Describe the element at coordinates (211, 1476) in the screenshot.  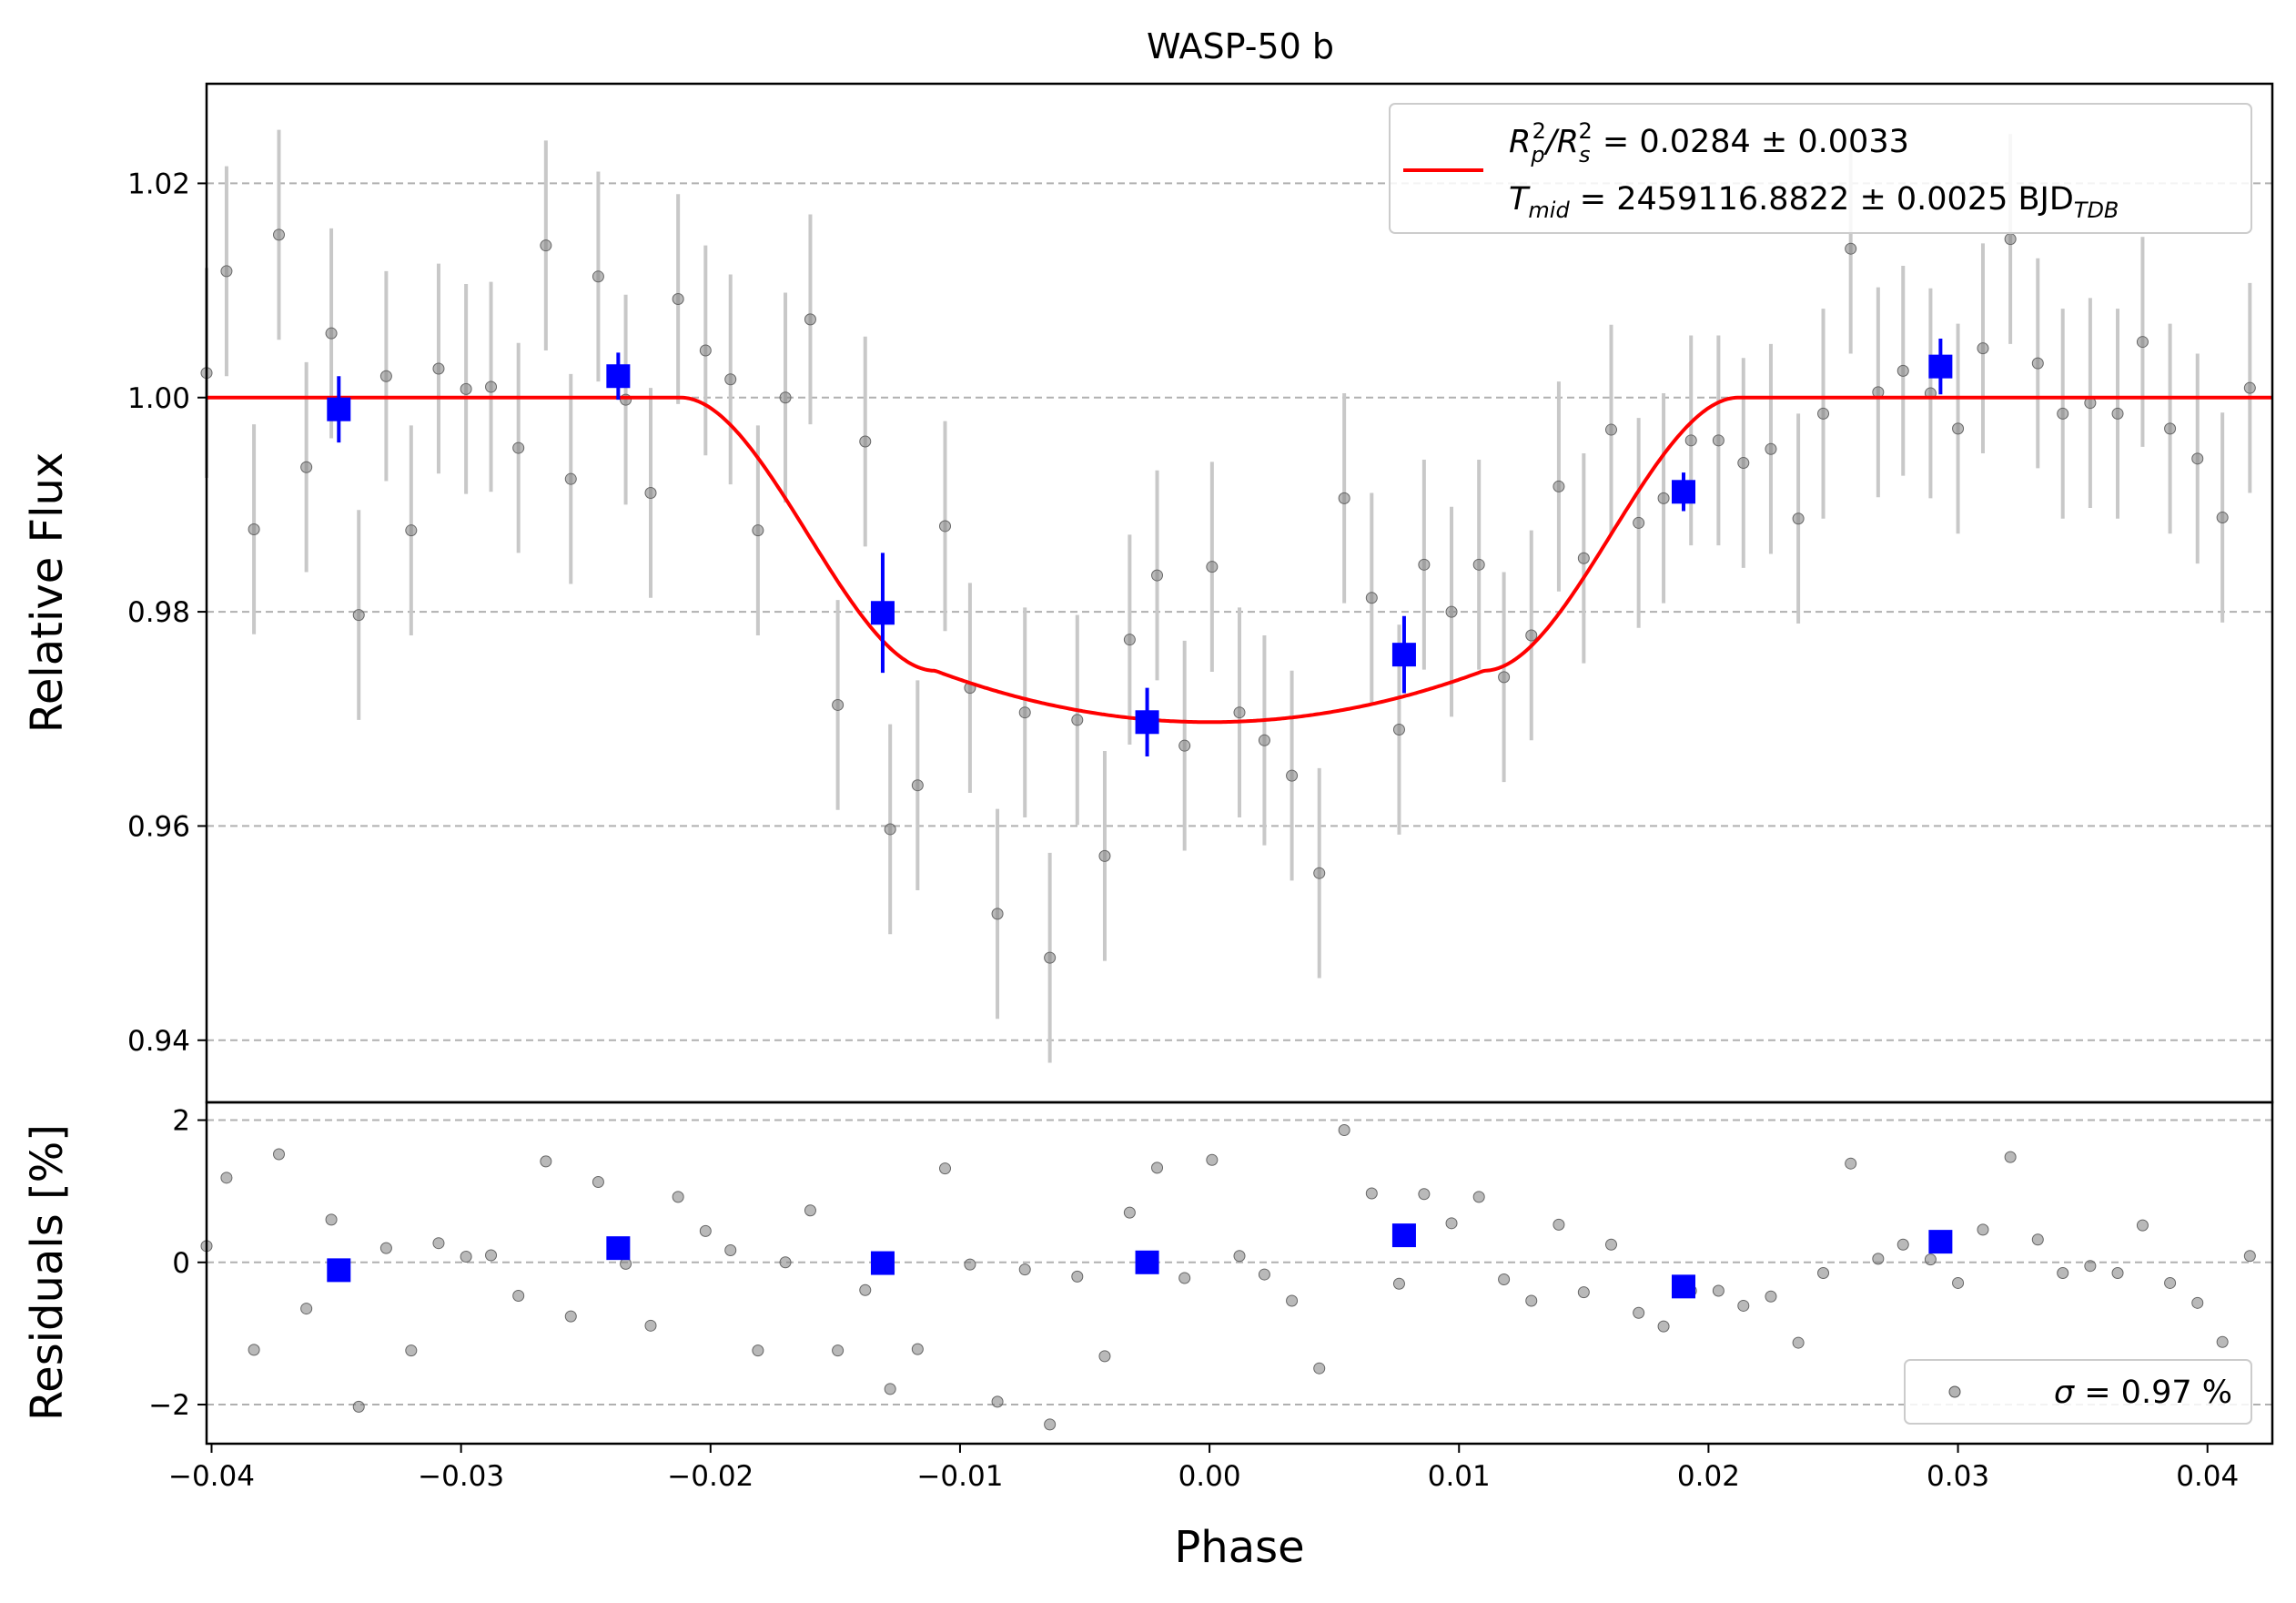
I see `x-tick-label: −0.04` at that location.